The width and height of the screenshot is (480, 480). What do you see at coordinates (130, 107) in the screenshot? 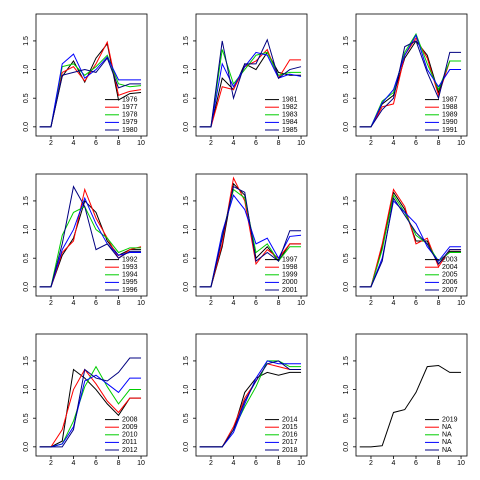
I see `legend-label: 1977` at bounding box center [130, 107].